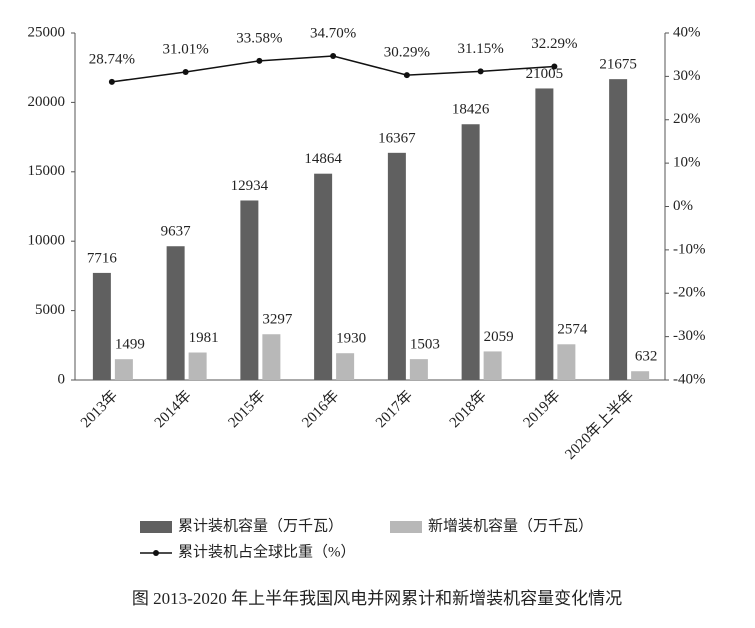 The image size is (755, 628). Describe the element at coordinates (542, 409) in the screenshot. I see `x-tick-label: 2019年` at that location.